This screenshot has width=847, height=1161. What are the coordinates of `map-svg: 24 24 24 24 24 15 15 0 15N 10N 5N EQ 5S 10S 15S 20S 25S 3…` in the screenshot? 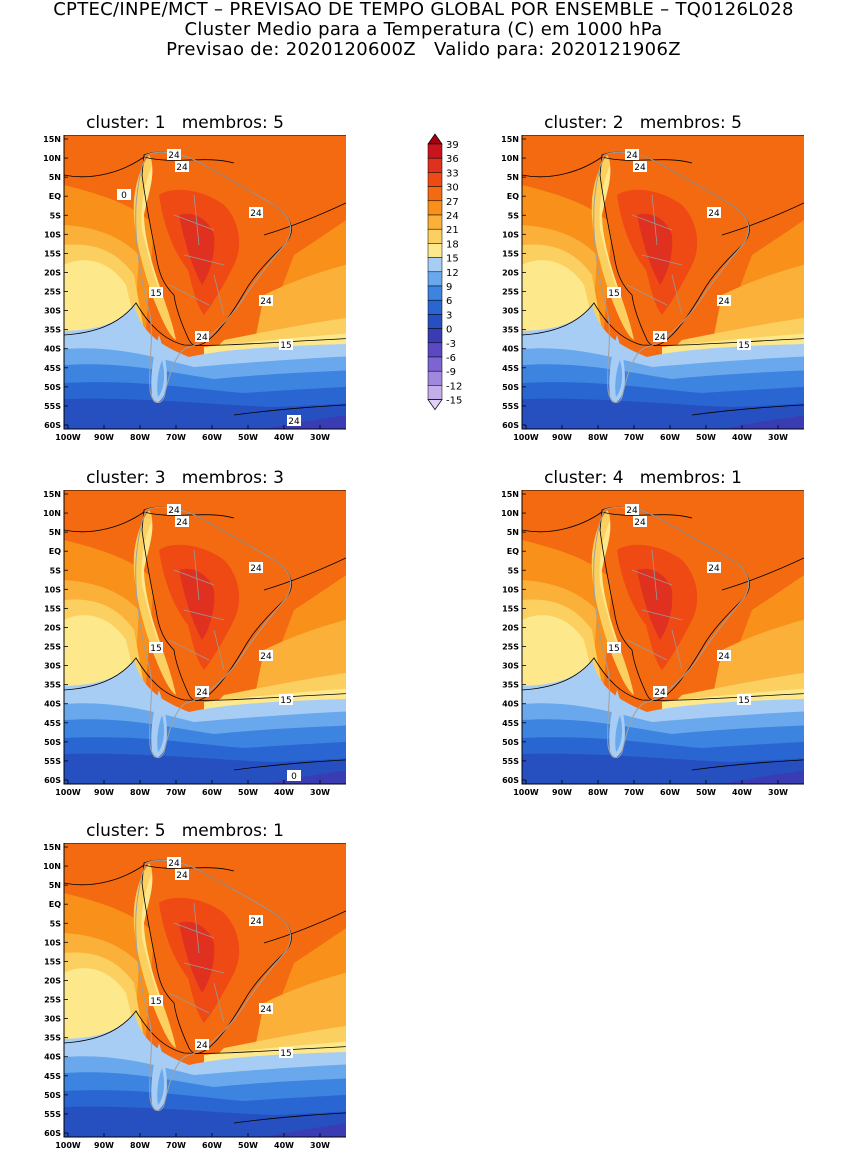 It's located at (194, 643).